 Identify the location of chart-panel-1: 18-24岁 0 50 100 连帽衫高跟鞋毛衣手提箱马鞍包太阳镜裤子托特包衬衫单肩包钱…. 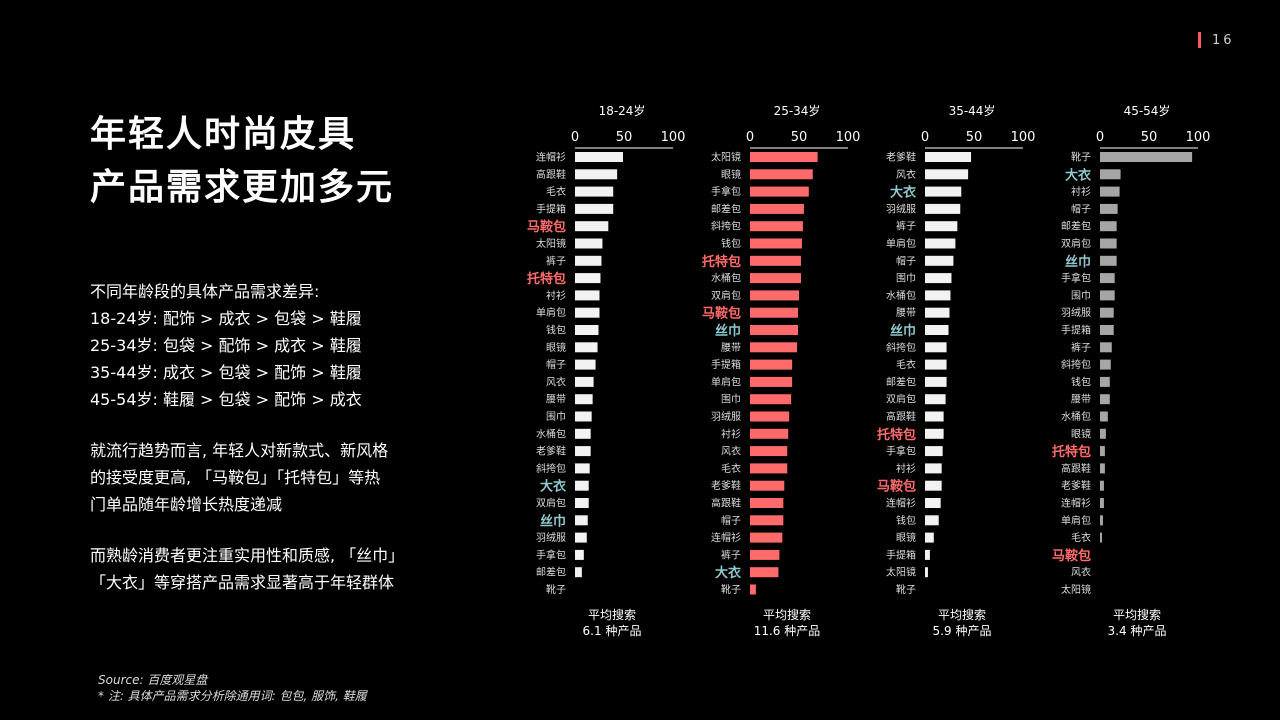
(606, 370).